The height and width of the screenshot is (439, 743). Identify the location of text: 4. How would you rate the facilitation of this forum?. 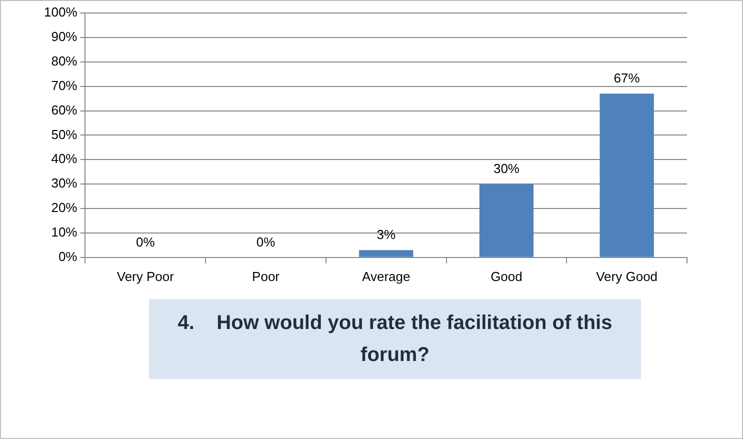
(395, 339).